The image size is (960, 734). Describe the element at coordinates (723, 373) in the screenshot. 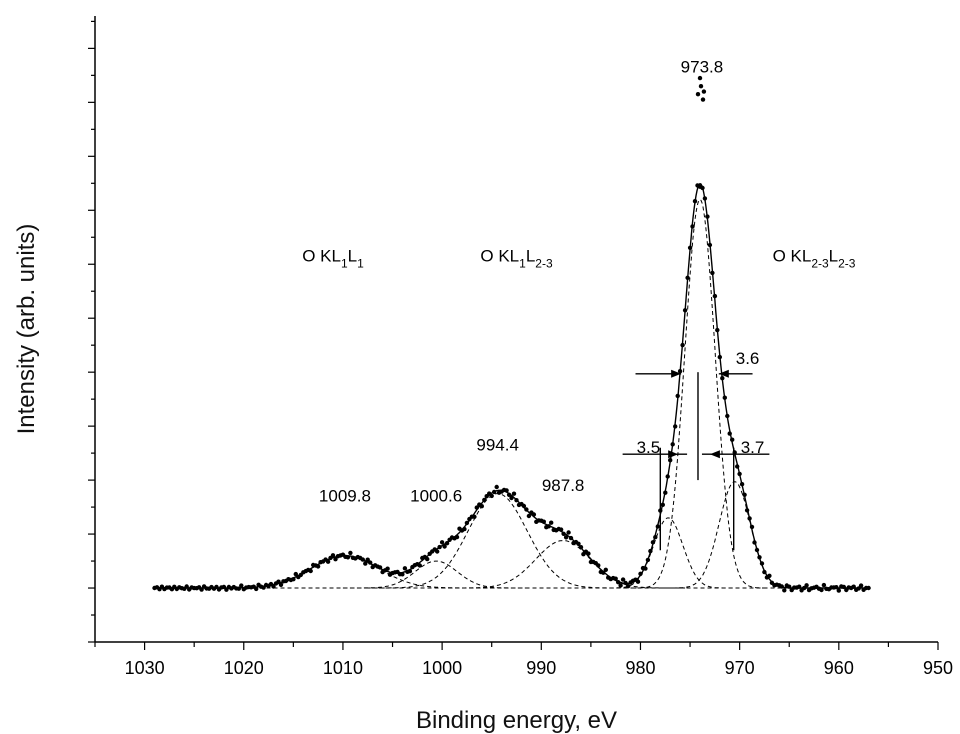

I see `fwhm-arrow-head-right` at that location.